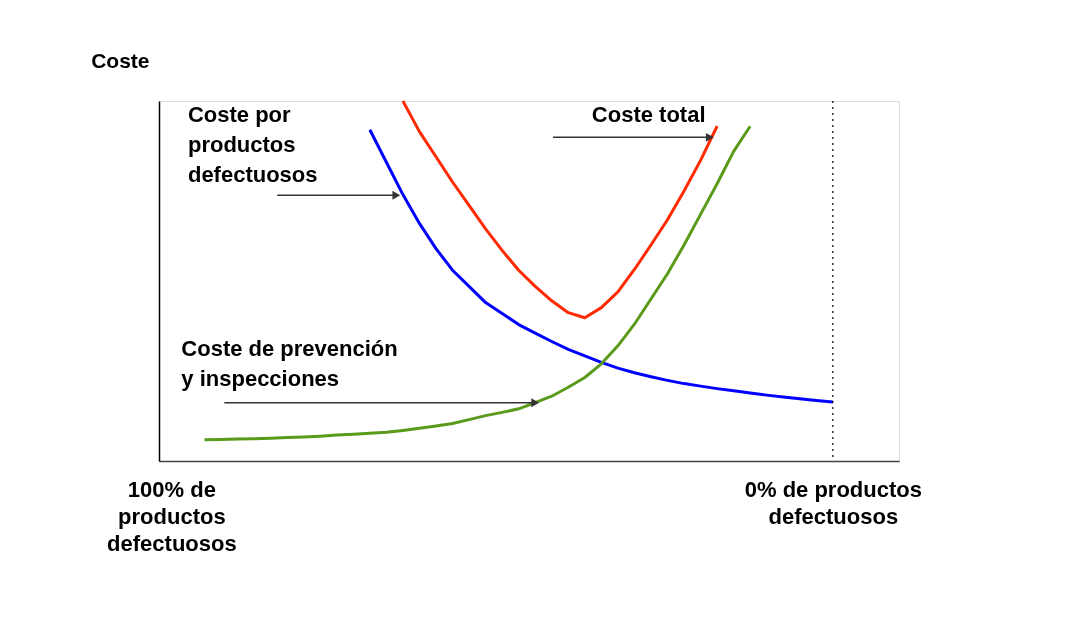 This screenshot has height=641, width=1076. What do you see at coordinates (289, 363) in the screenshot?
I see `series-label: Coste de prevención y inspecciones` at bounding box center [289, 363].